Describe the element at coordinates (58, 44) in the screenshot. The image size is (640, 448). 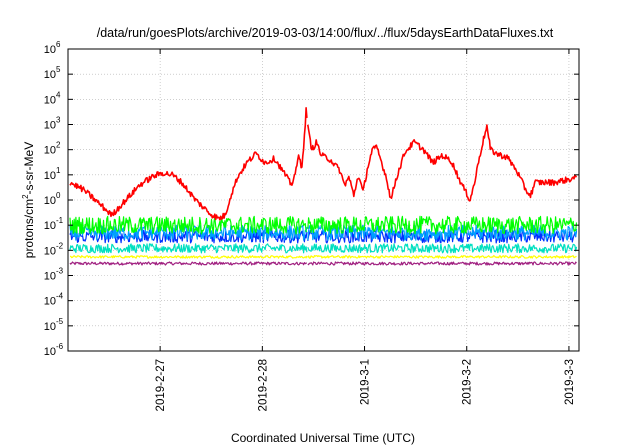
I see `y-tick-exponent: 6` at that location.